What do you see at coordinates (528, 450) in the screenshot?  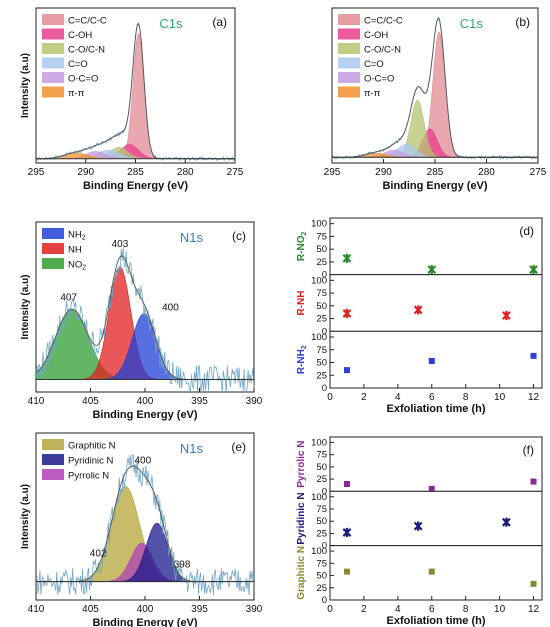 I see `panel-label: (f)` at bounding box center [528, 450].